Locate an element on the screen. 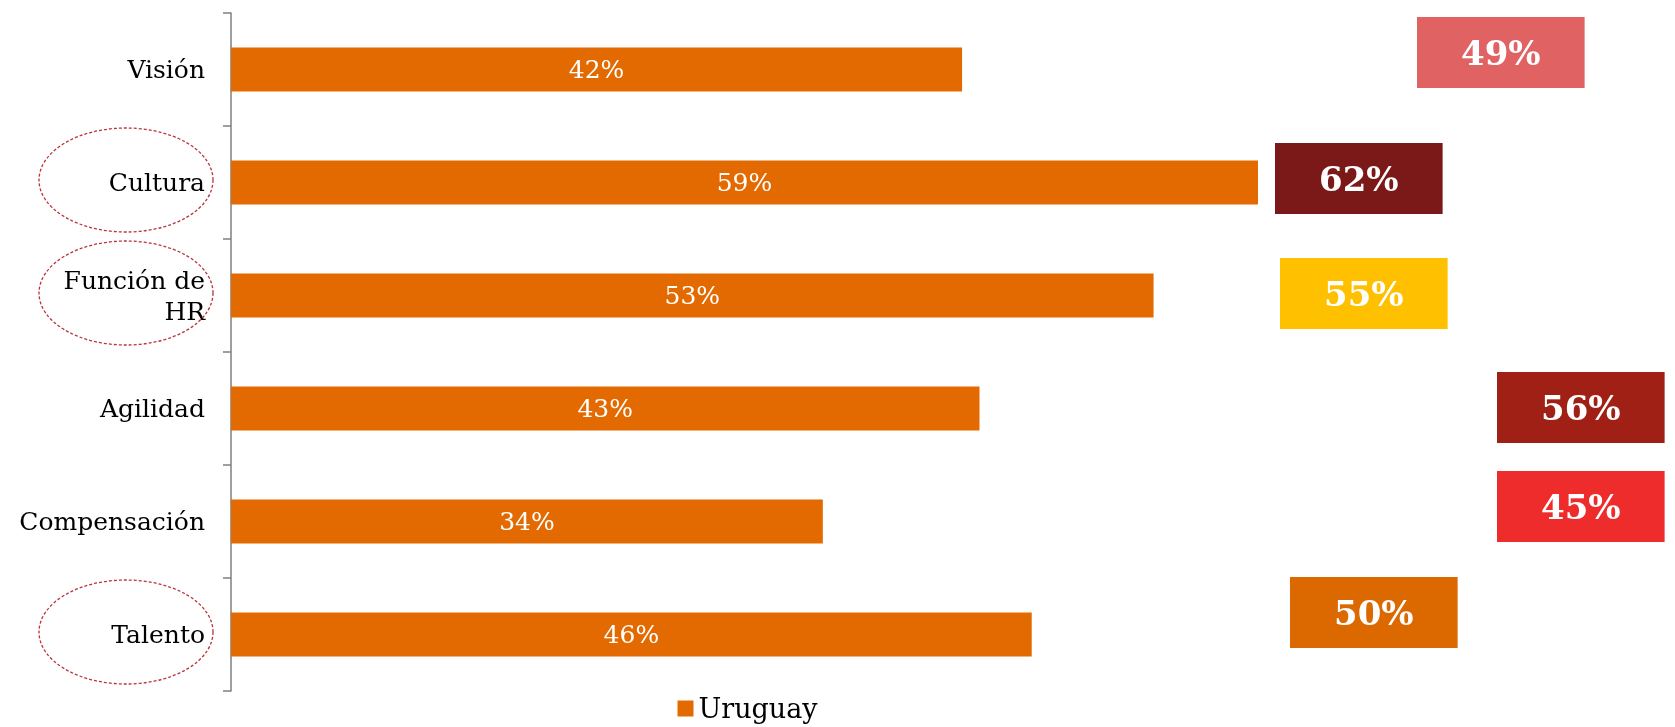 The height and width of the screenshot is (727, 1675). data-label: 59% is located at coordinates (744, 182).